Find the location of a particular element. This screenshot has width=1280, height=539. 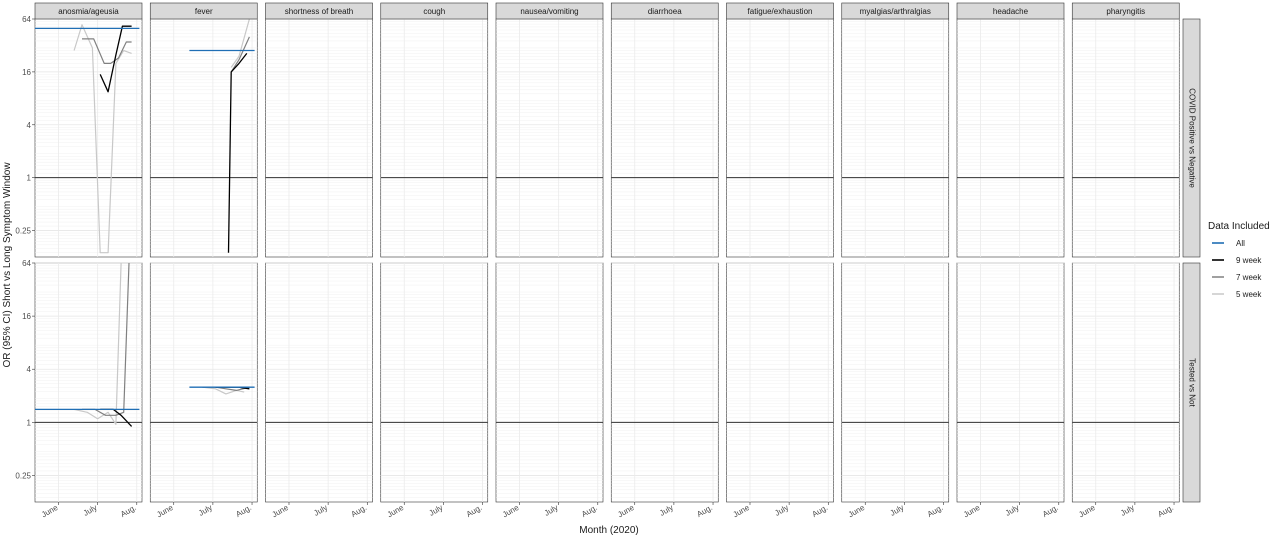

facet-strip-label: myalgias/arthralgias is located at coordinates (895, 11).